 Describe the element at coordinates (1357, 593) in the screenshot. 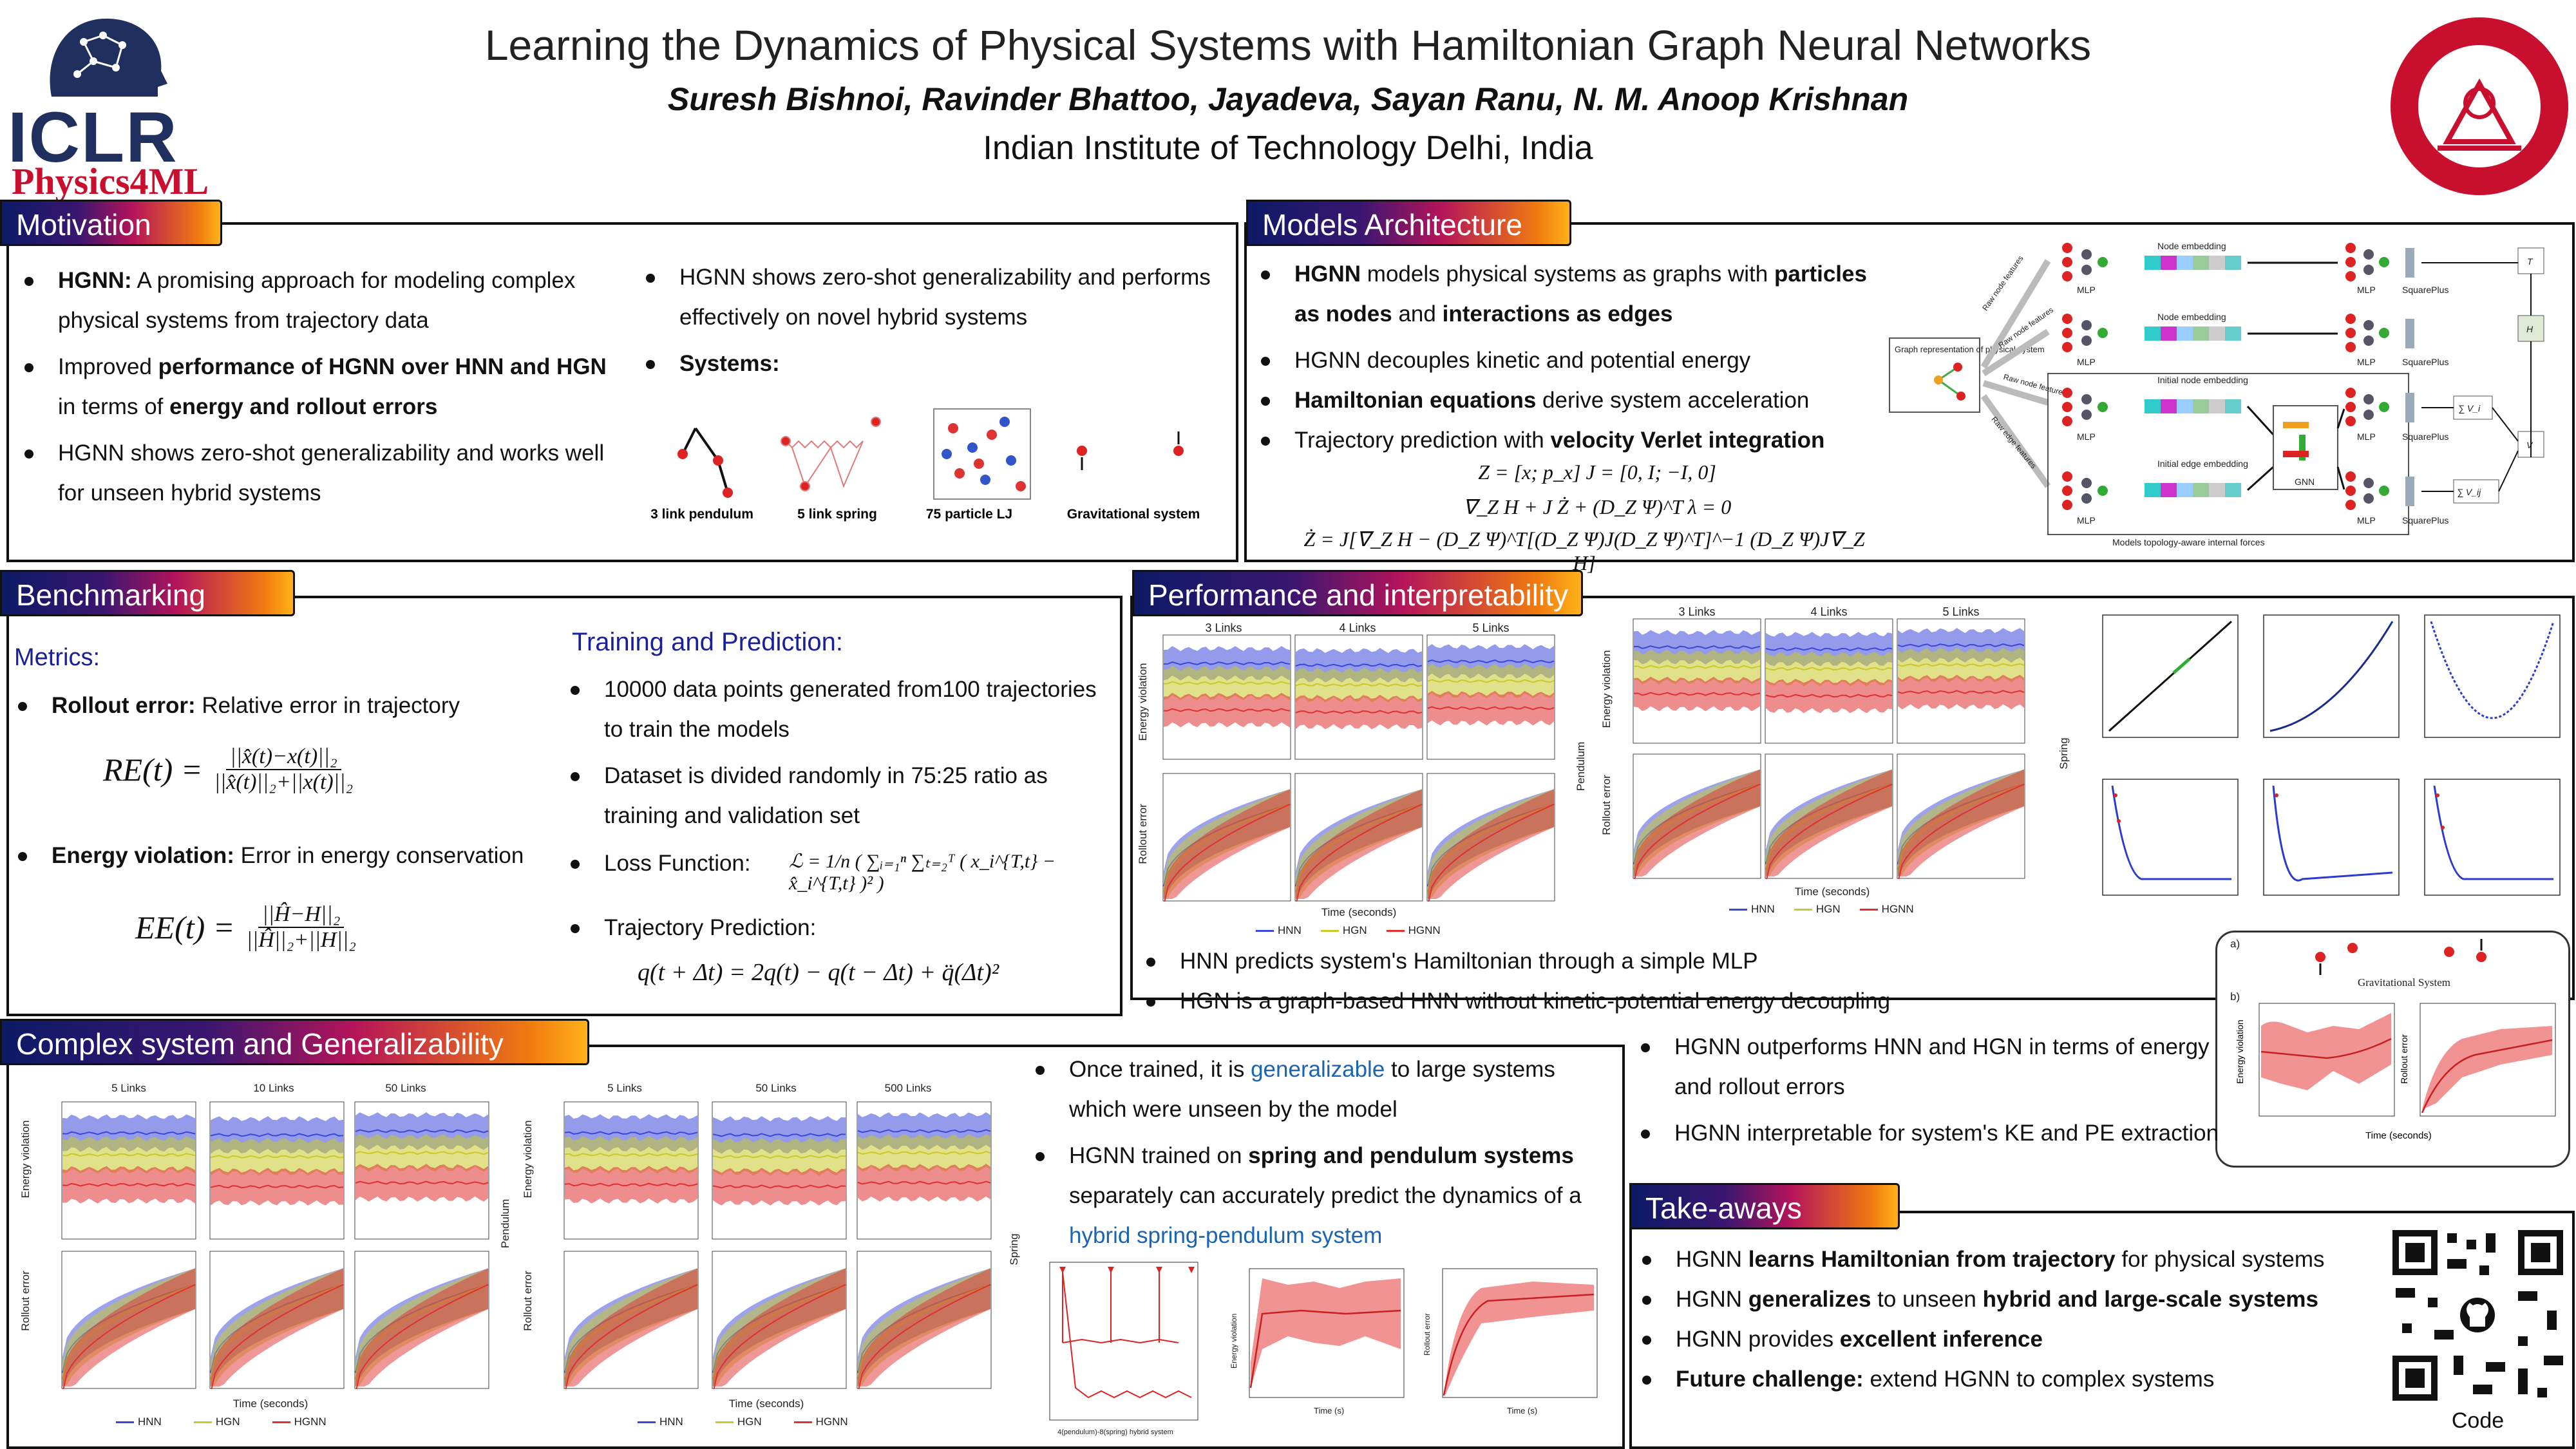

I see `performance-heading: Performance and interpretability` at that location.